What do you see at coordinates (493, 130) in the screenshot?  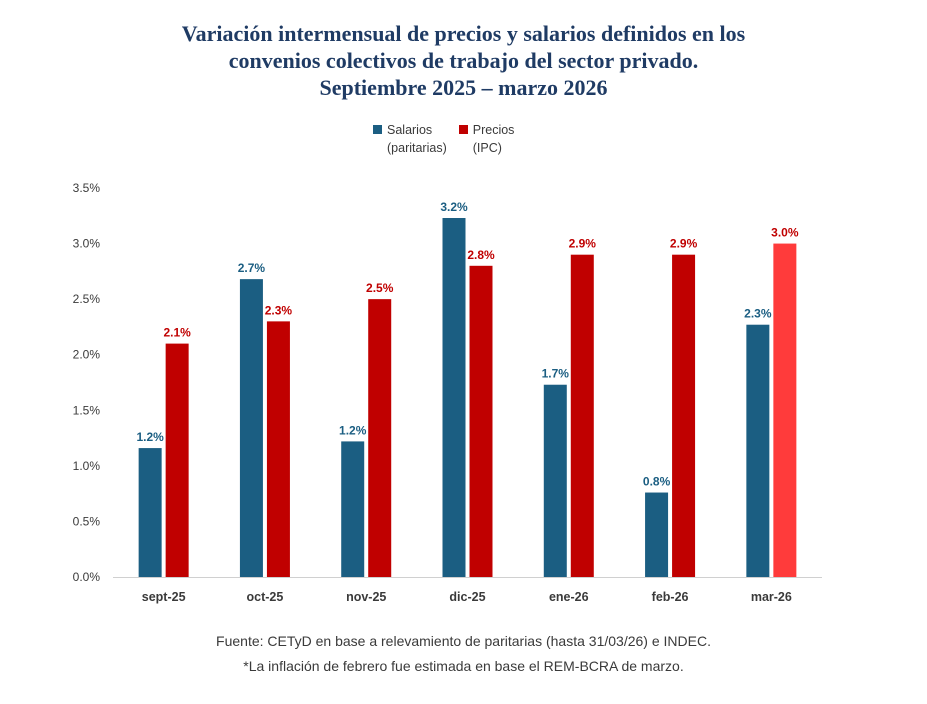 I see `legend-label: Precios` at bounding box center [493, 130].